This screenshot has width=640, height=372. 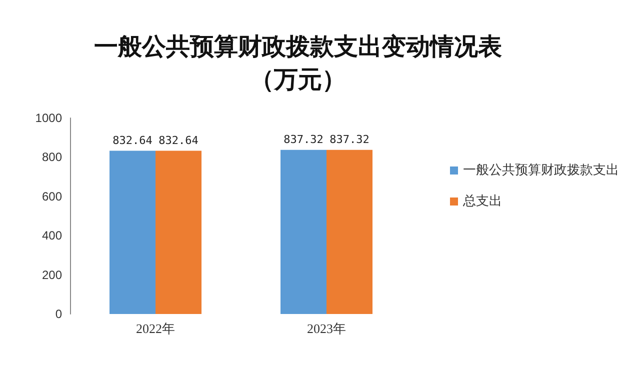 I want to click on legend-label: 一般公共预算财政拨款支出, so click(x=541, y=170).